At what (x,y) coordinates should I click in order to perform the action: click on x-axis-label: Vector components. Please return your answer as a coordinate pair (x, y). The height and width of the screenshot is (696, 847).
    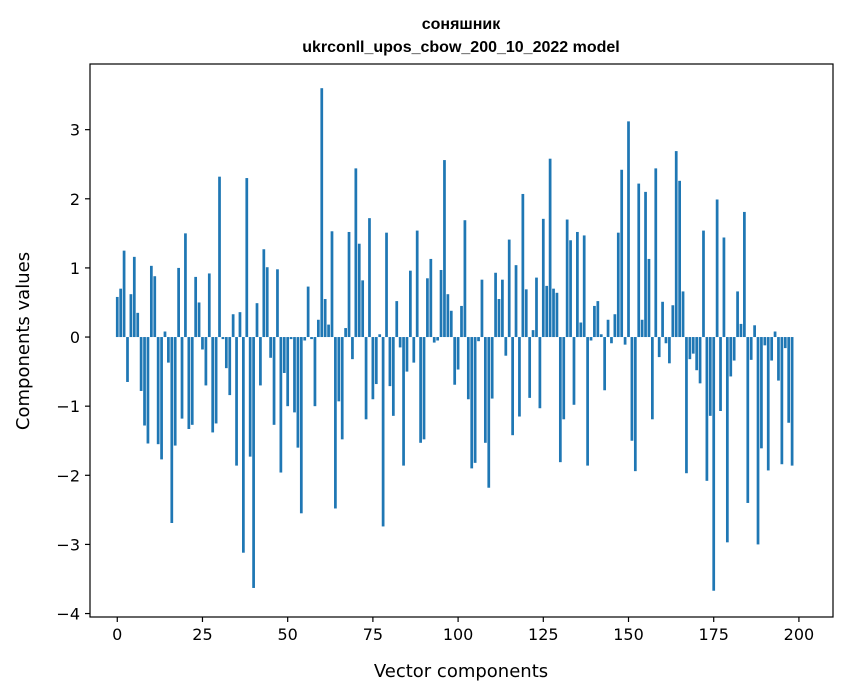
    Looking at the image, I should click on (461, 671).